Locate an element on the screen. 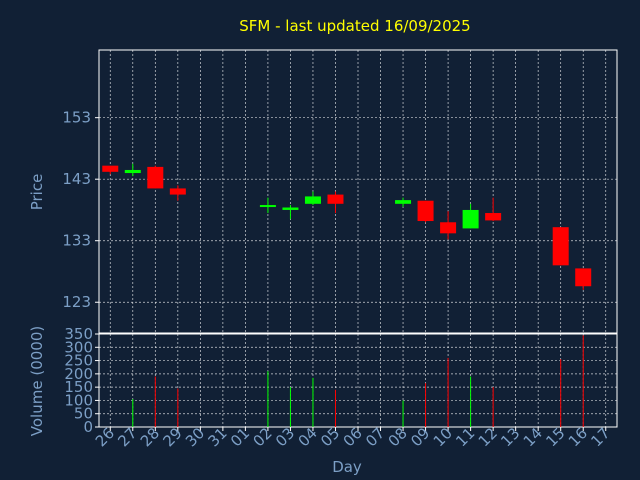  x-axis-label: Day is located at coordinates (347, 467).